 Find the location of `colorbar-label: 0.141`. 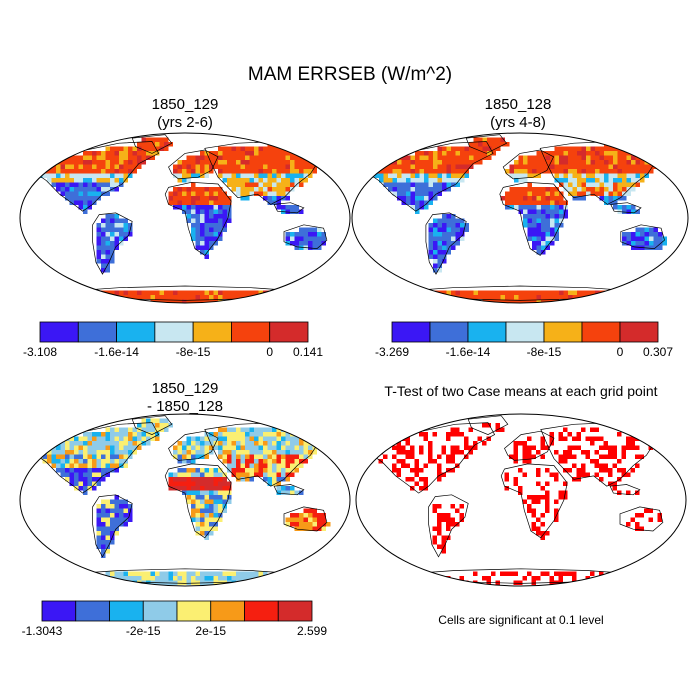

colorbar-label: 0.141 is located at coordinates (308, 352).